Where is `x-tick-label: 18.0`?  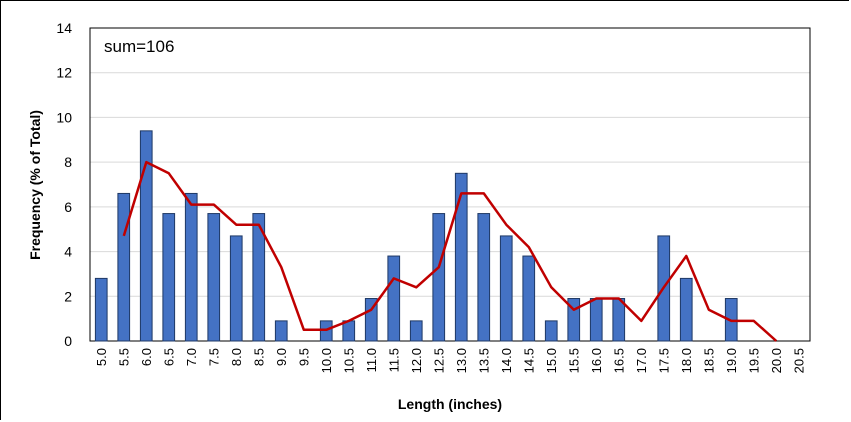
x-tick-label: 18.0 is located at coordinates (686, 360).